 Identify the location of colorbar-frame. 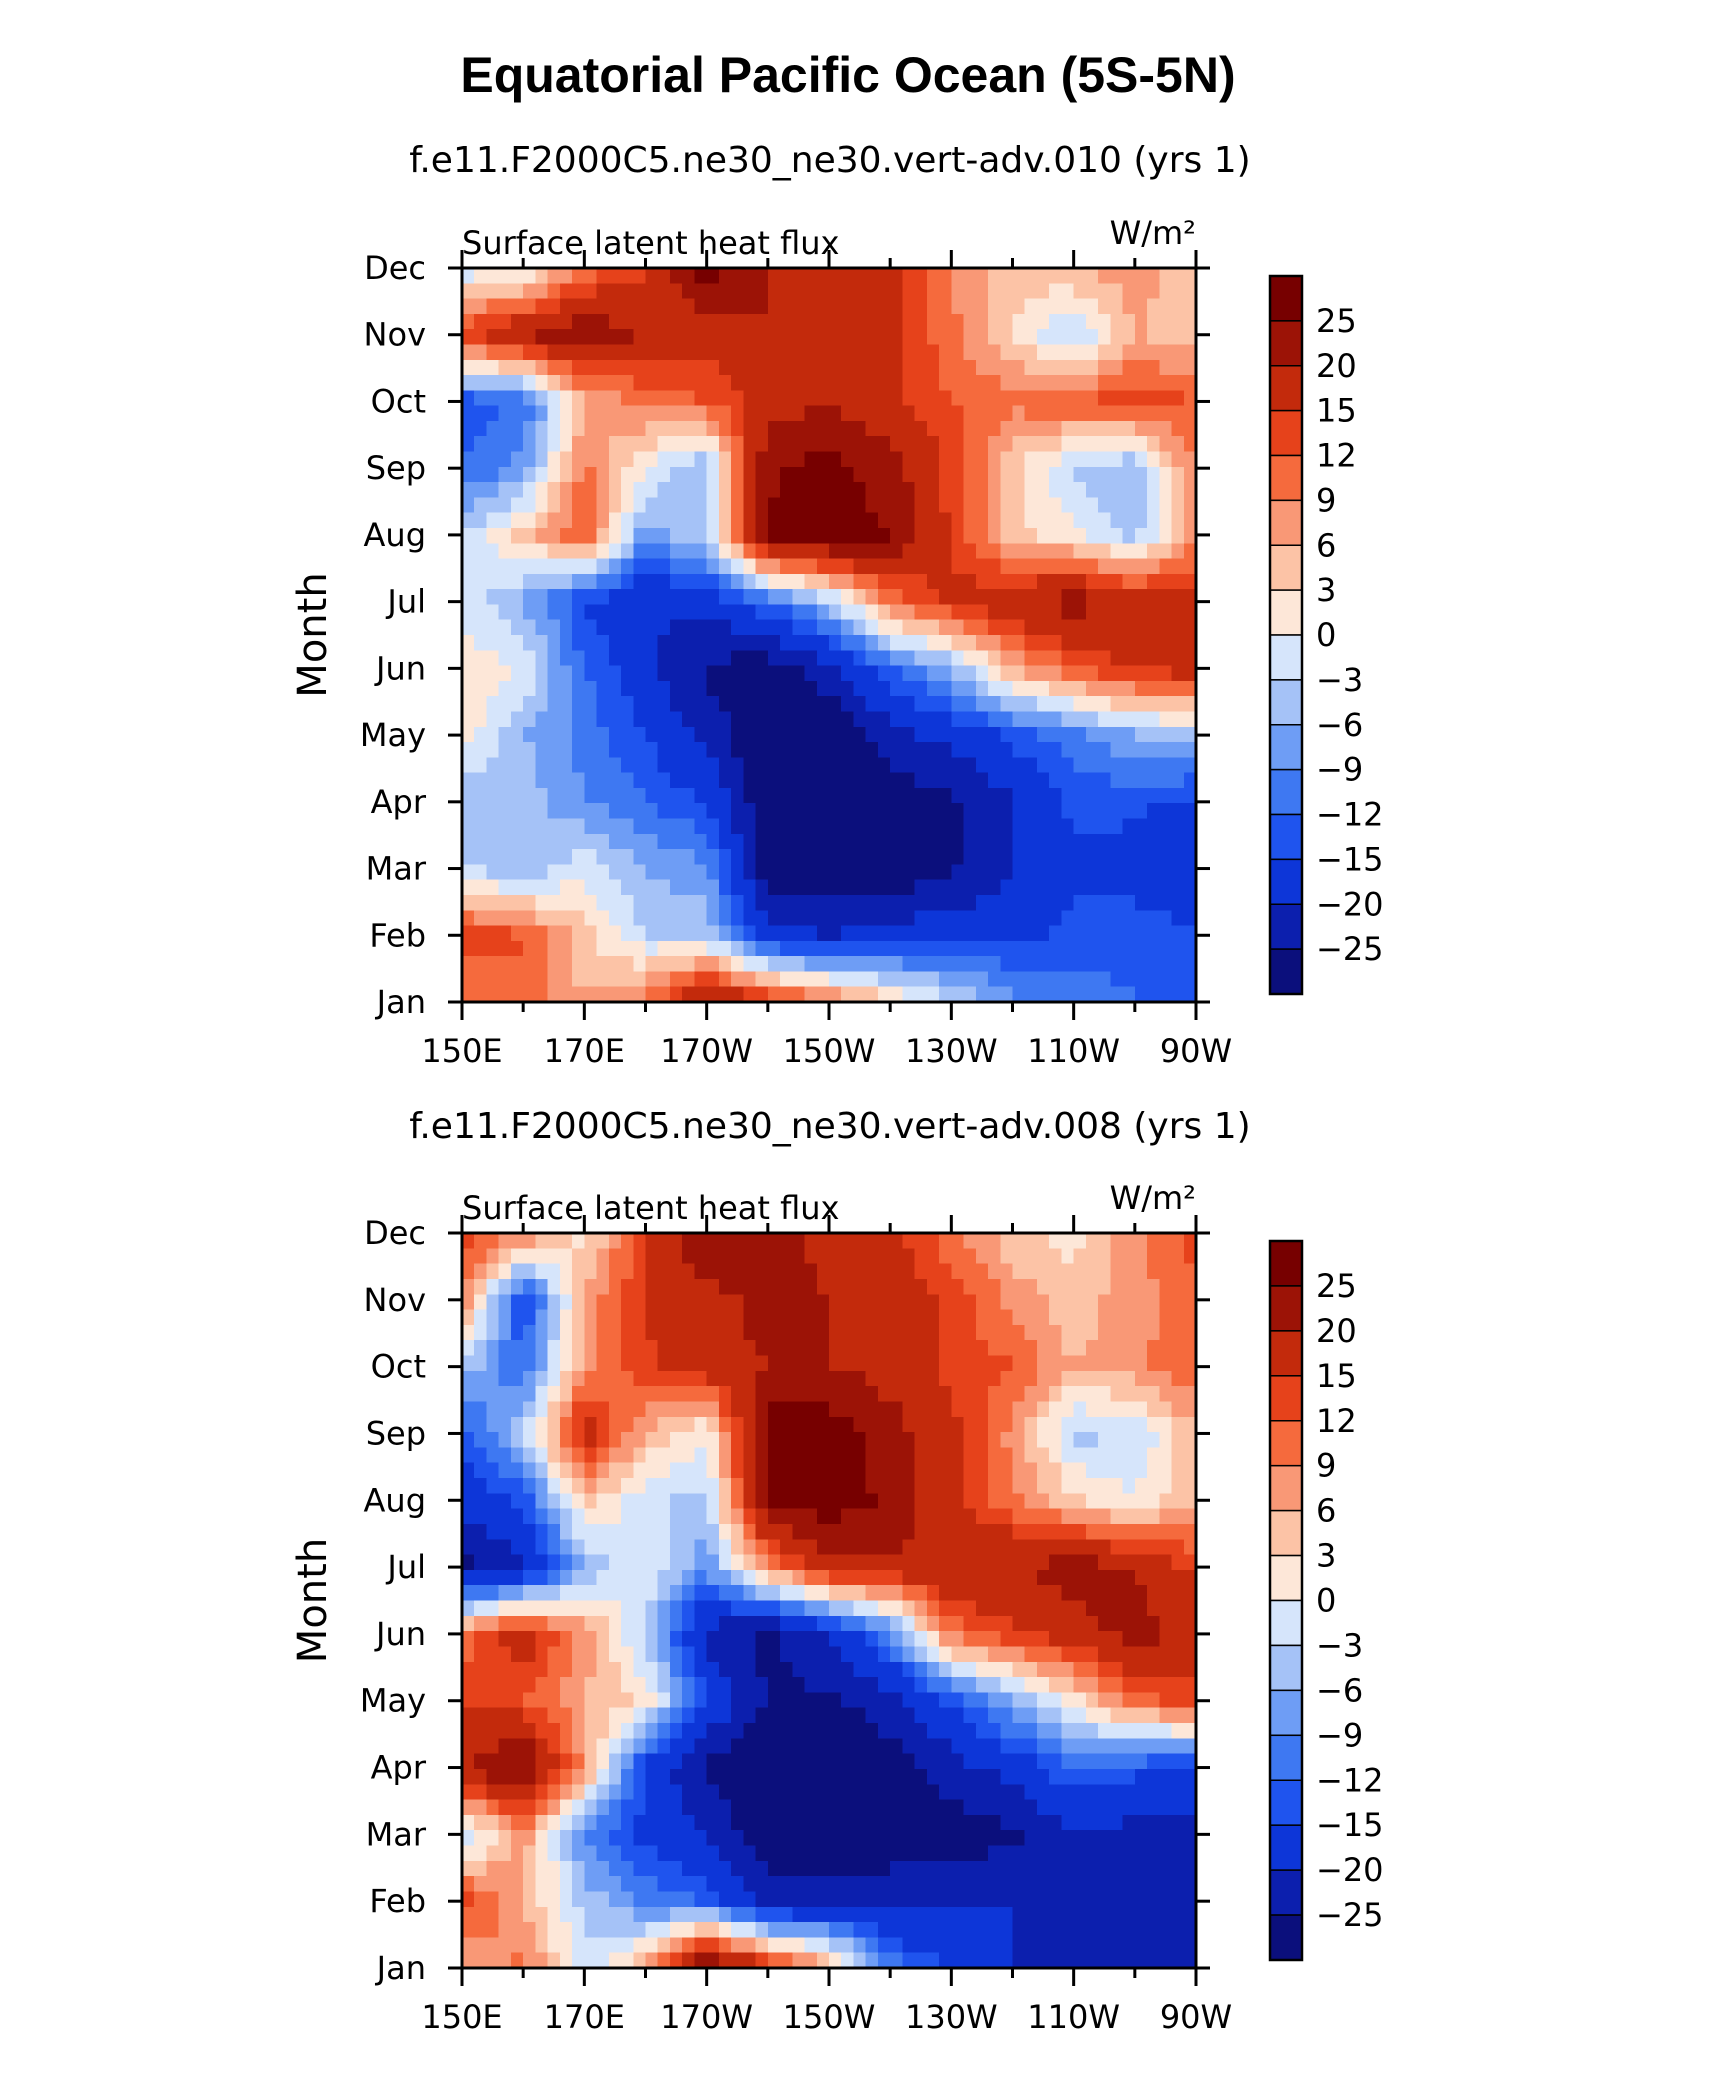
(1286, 635).